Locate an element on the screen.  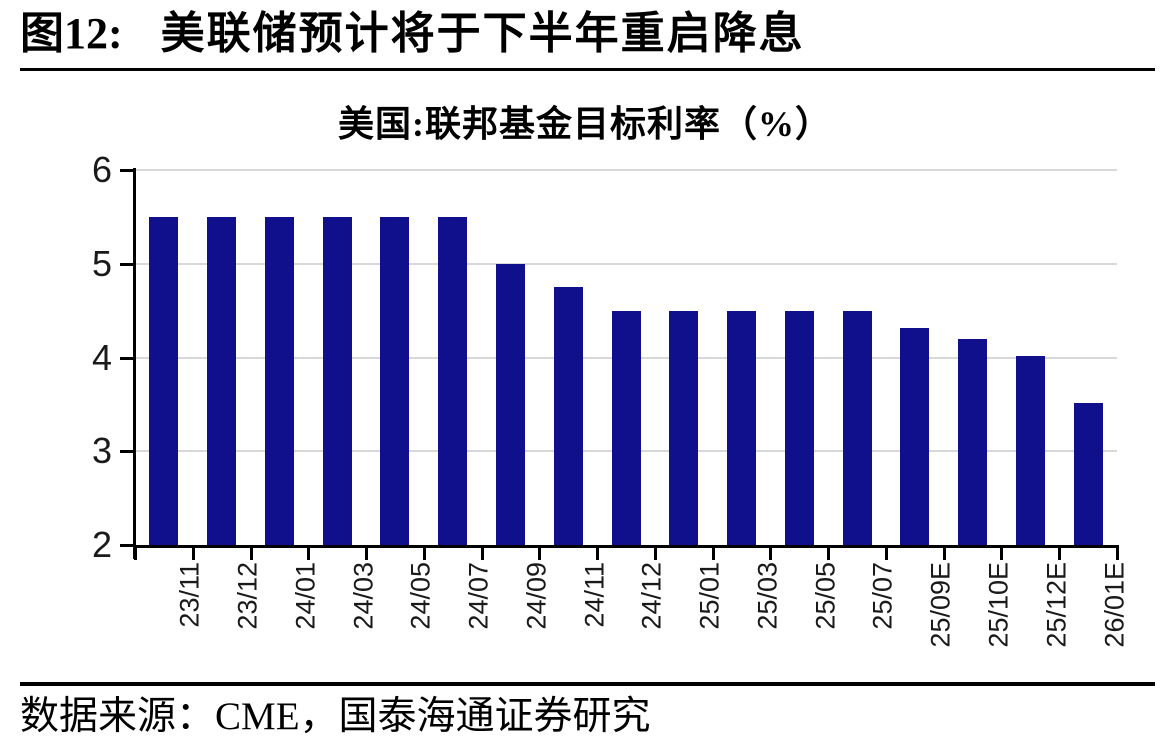
x-axis-label-text: 24/12 is located at coordinates (652, 596).